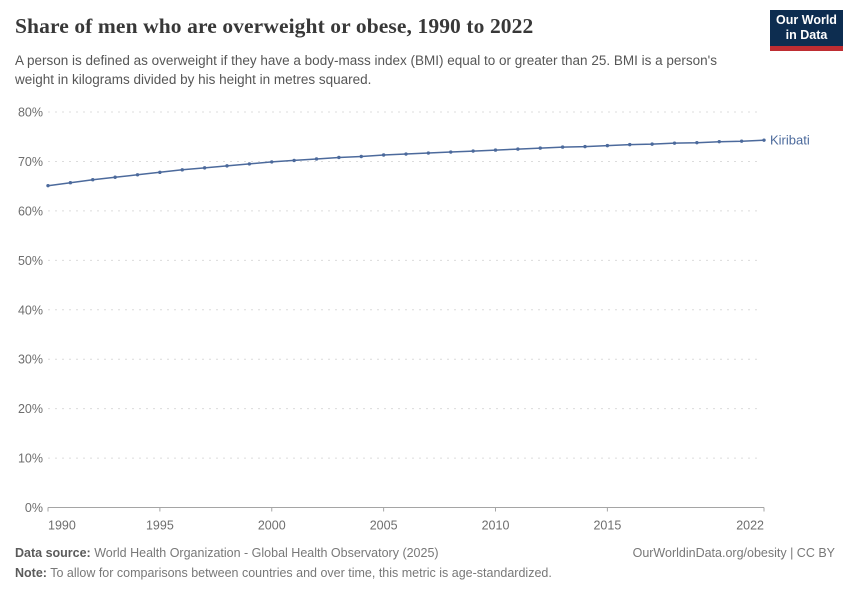 Image resolution: width=850 pixels, height=600 pixels. What do you see at coordinates (30, 409) in the screenshot?
I see `y-tick-label-20: 20%` at bounding box center [30, 409].